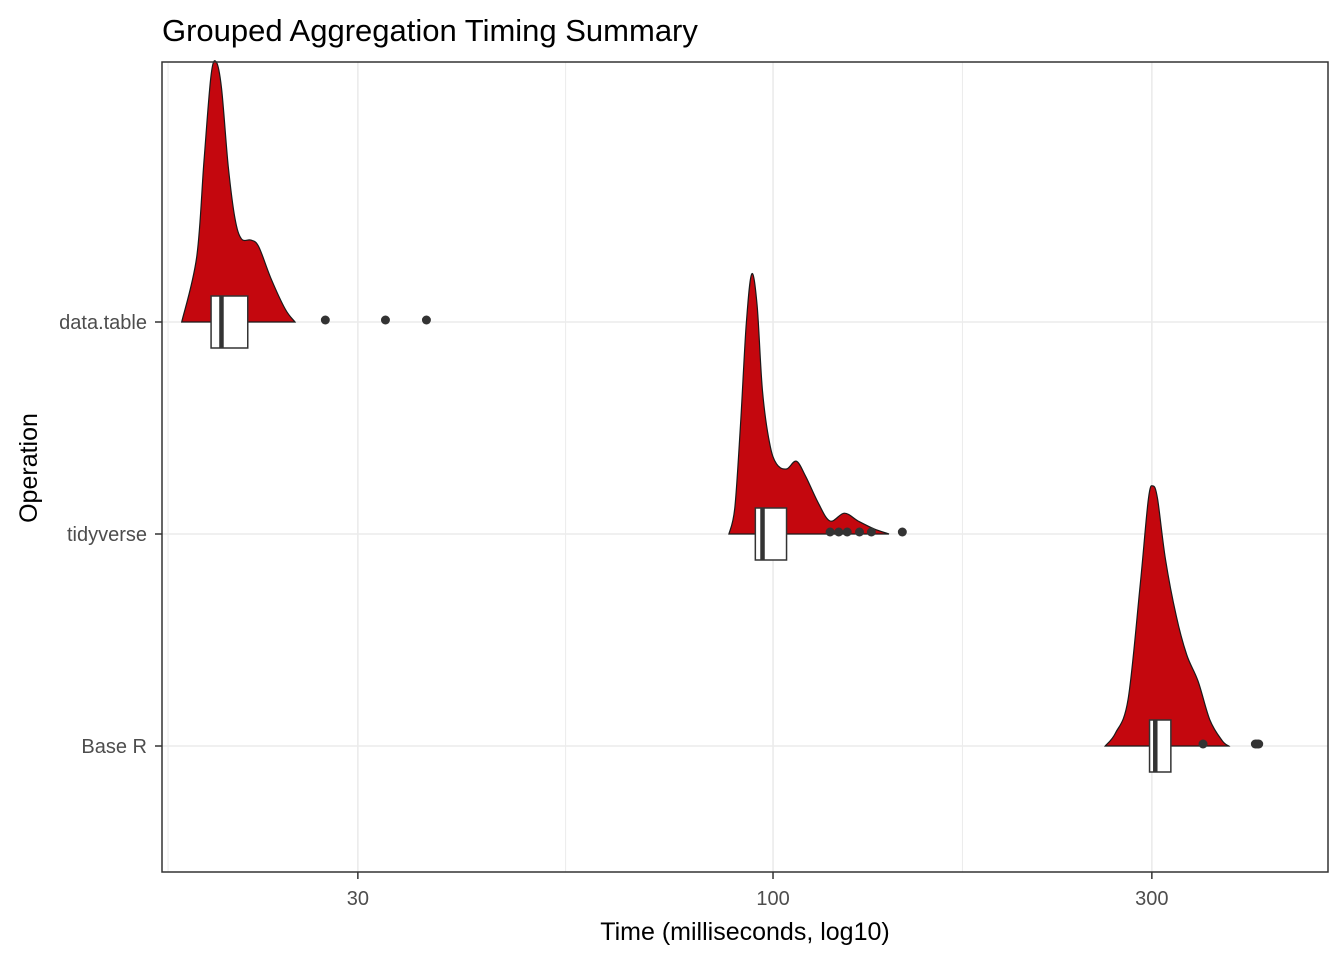 This screenshot has height=960, width=1344. Describe the element at coordinates (744, 932) in the screenshot. I see `x-axis-title: Time (milliseconds, log10)` at that location.